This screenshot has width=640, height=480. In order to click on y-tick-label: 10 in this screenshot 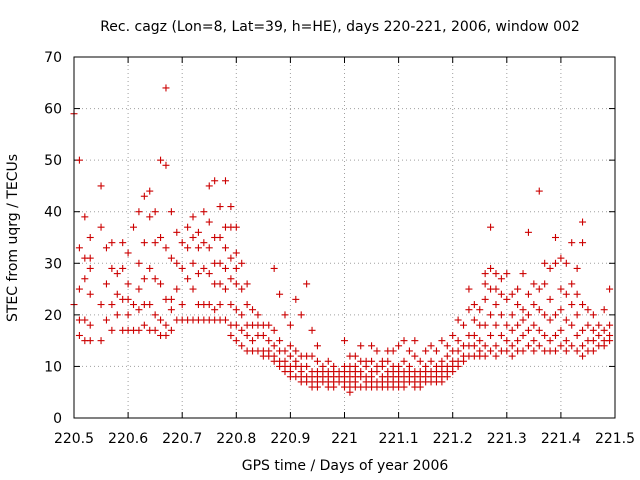, I will do `click(53, 367)`.